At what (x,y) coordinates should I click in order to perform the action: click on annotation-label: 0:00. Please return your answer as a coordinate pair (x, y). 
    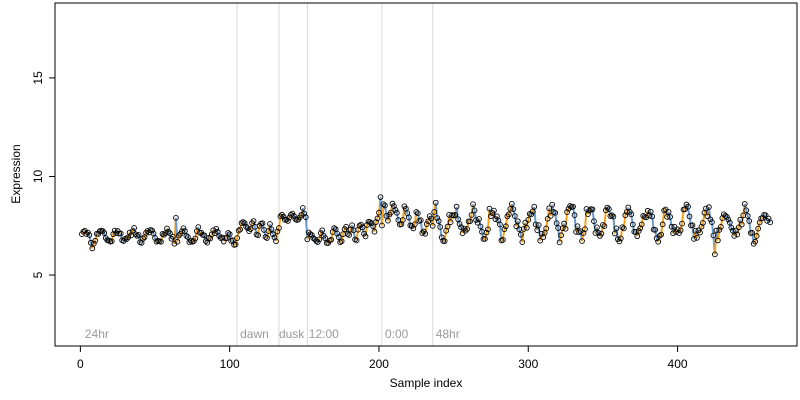
    Looking at the image, I should click on (397, 334).